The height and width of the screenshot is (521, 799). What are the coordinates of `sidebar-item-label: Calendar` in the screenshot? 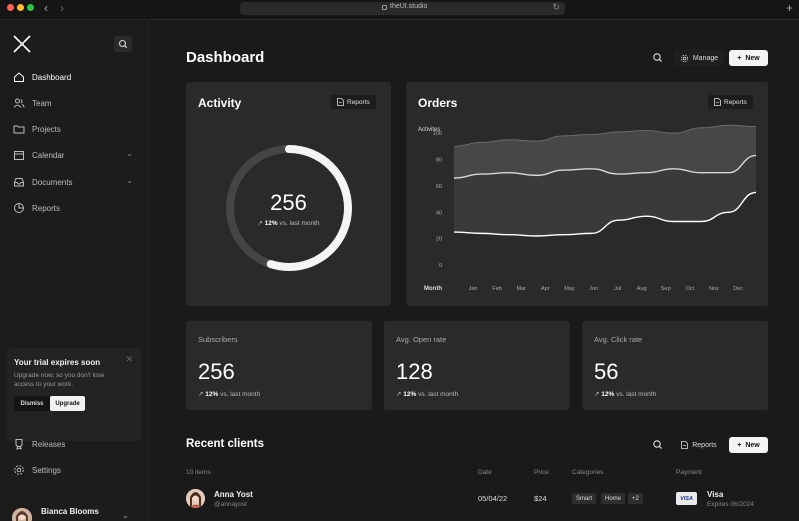 It's located at (48, 155).